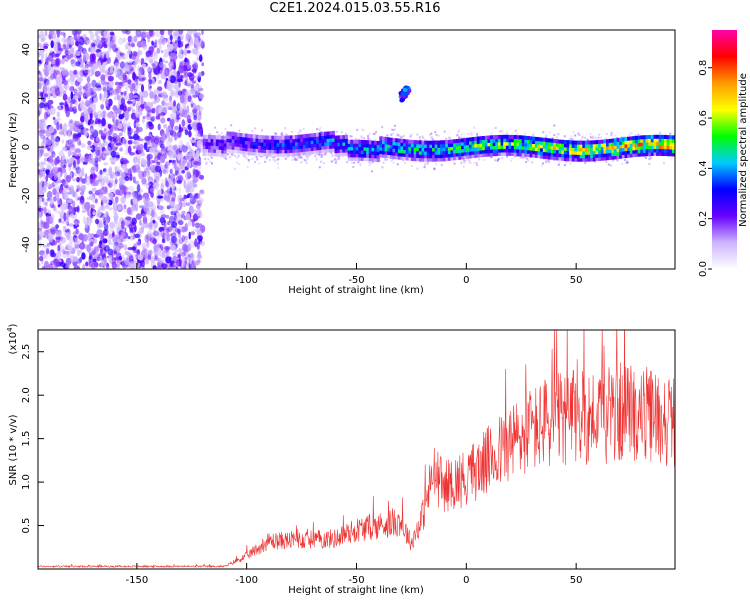 The height and width of the screenshot is (600, 750). What do you see at coordinates (136, 280) in the screenshot?
I see `spectrogram-x-tick-label: -150` at bounding box center [136, 280].